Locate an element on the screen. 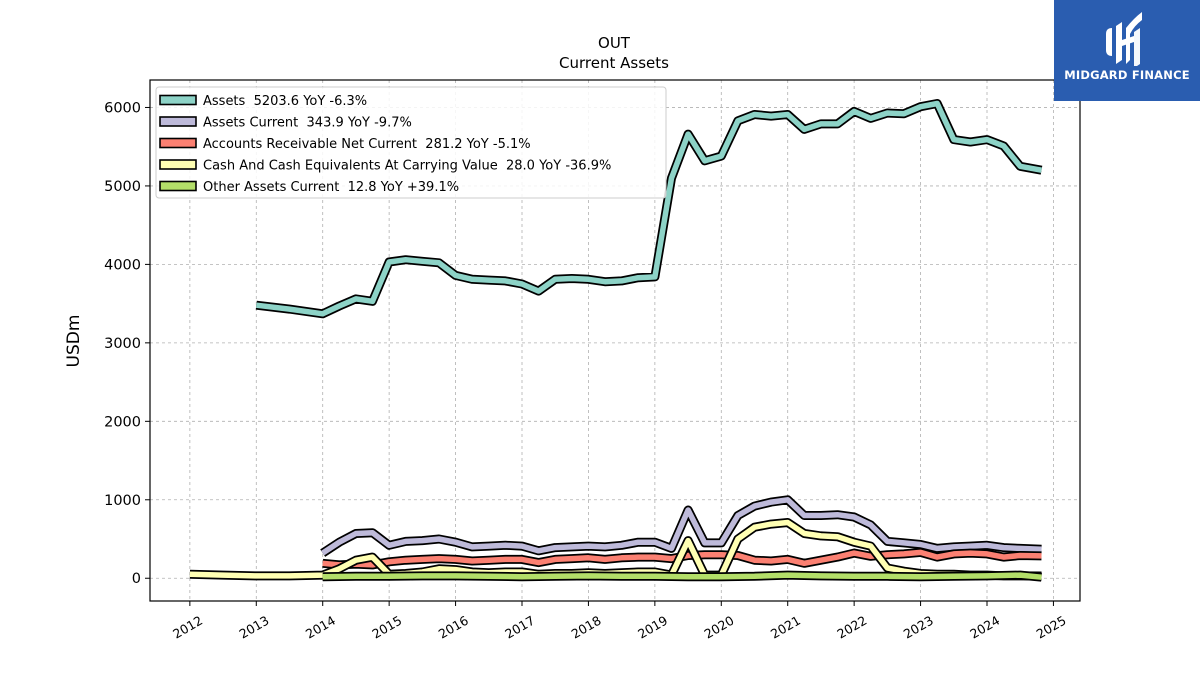 The width and height of the screenshot is (1200, 675). legend-box is located at coordinates (411, 142).